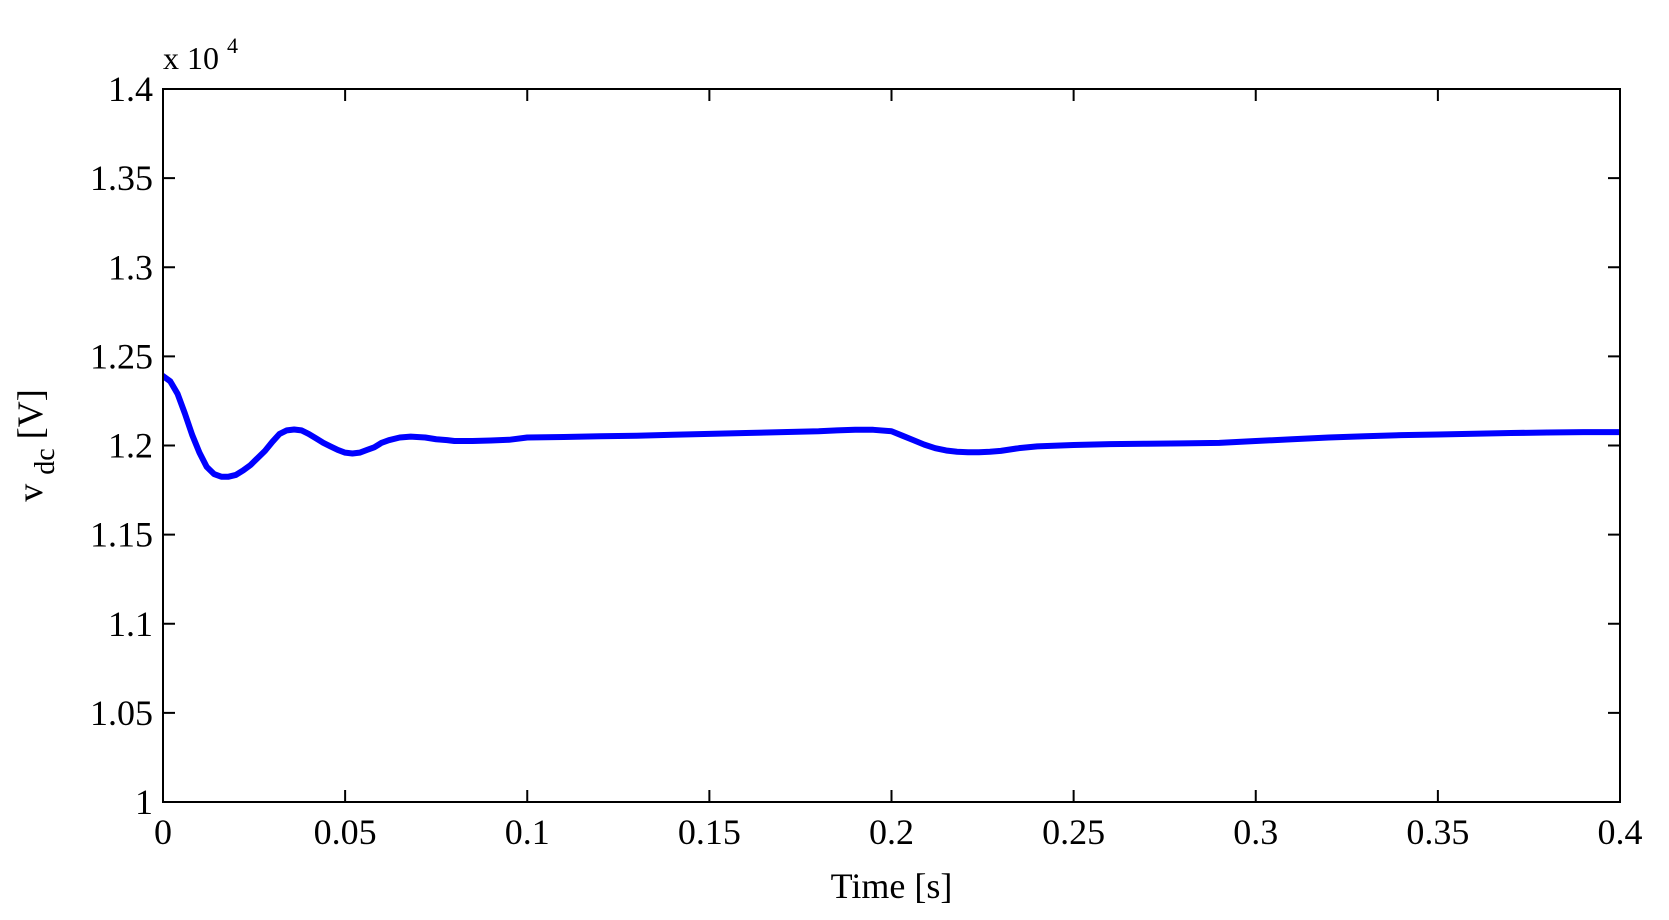 The image size is (1669, 920). I want to click on x-tick-labels: 0 0.05 0.1 0.15 0.2 0.25 0.3 0.35 0.4, so click(898, 832).